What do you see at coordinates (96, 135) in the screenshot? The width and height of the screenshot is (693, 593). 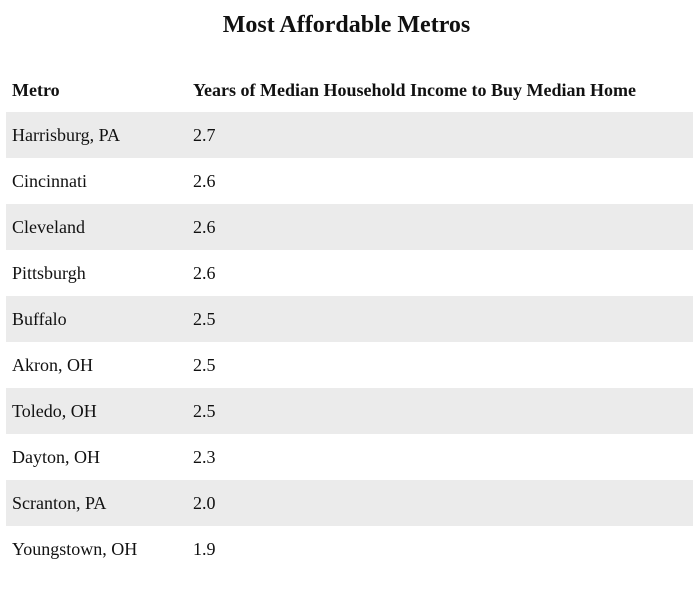 I see `metro-cell: Harrisburg, PA` at bounding box center [96, 135].